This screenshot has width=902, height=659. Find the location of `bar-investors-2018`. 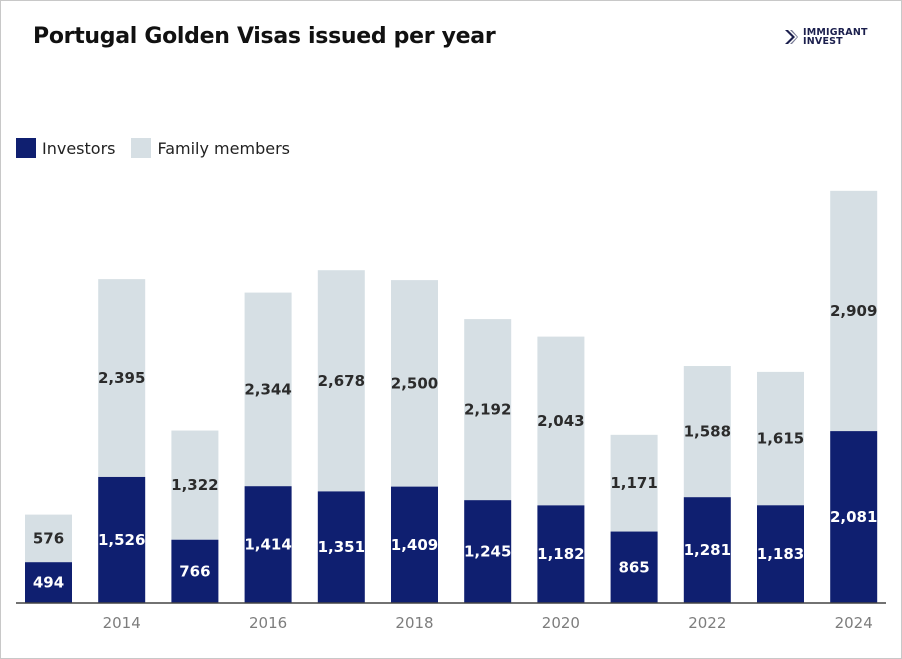

bar-investors-2018 is located at coordinates (414, 544).